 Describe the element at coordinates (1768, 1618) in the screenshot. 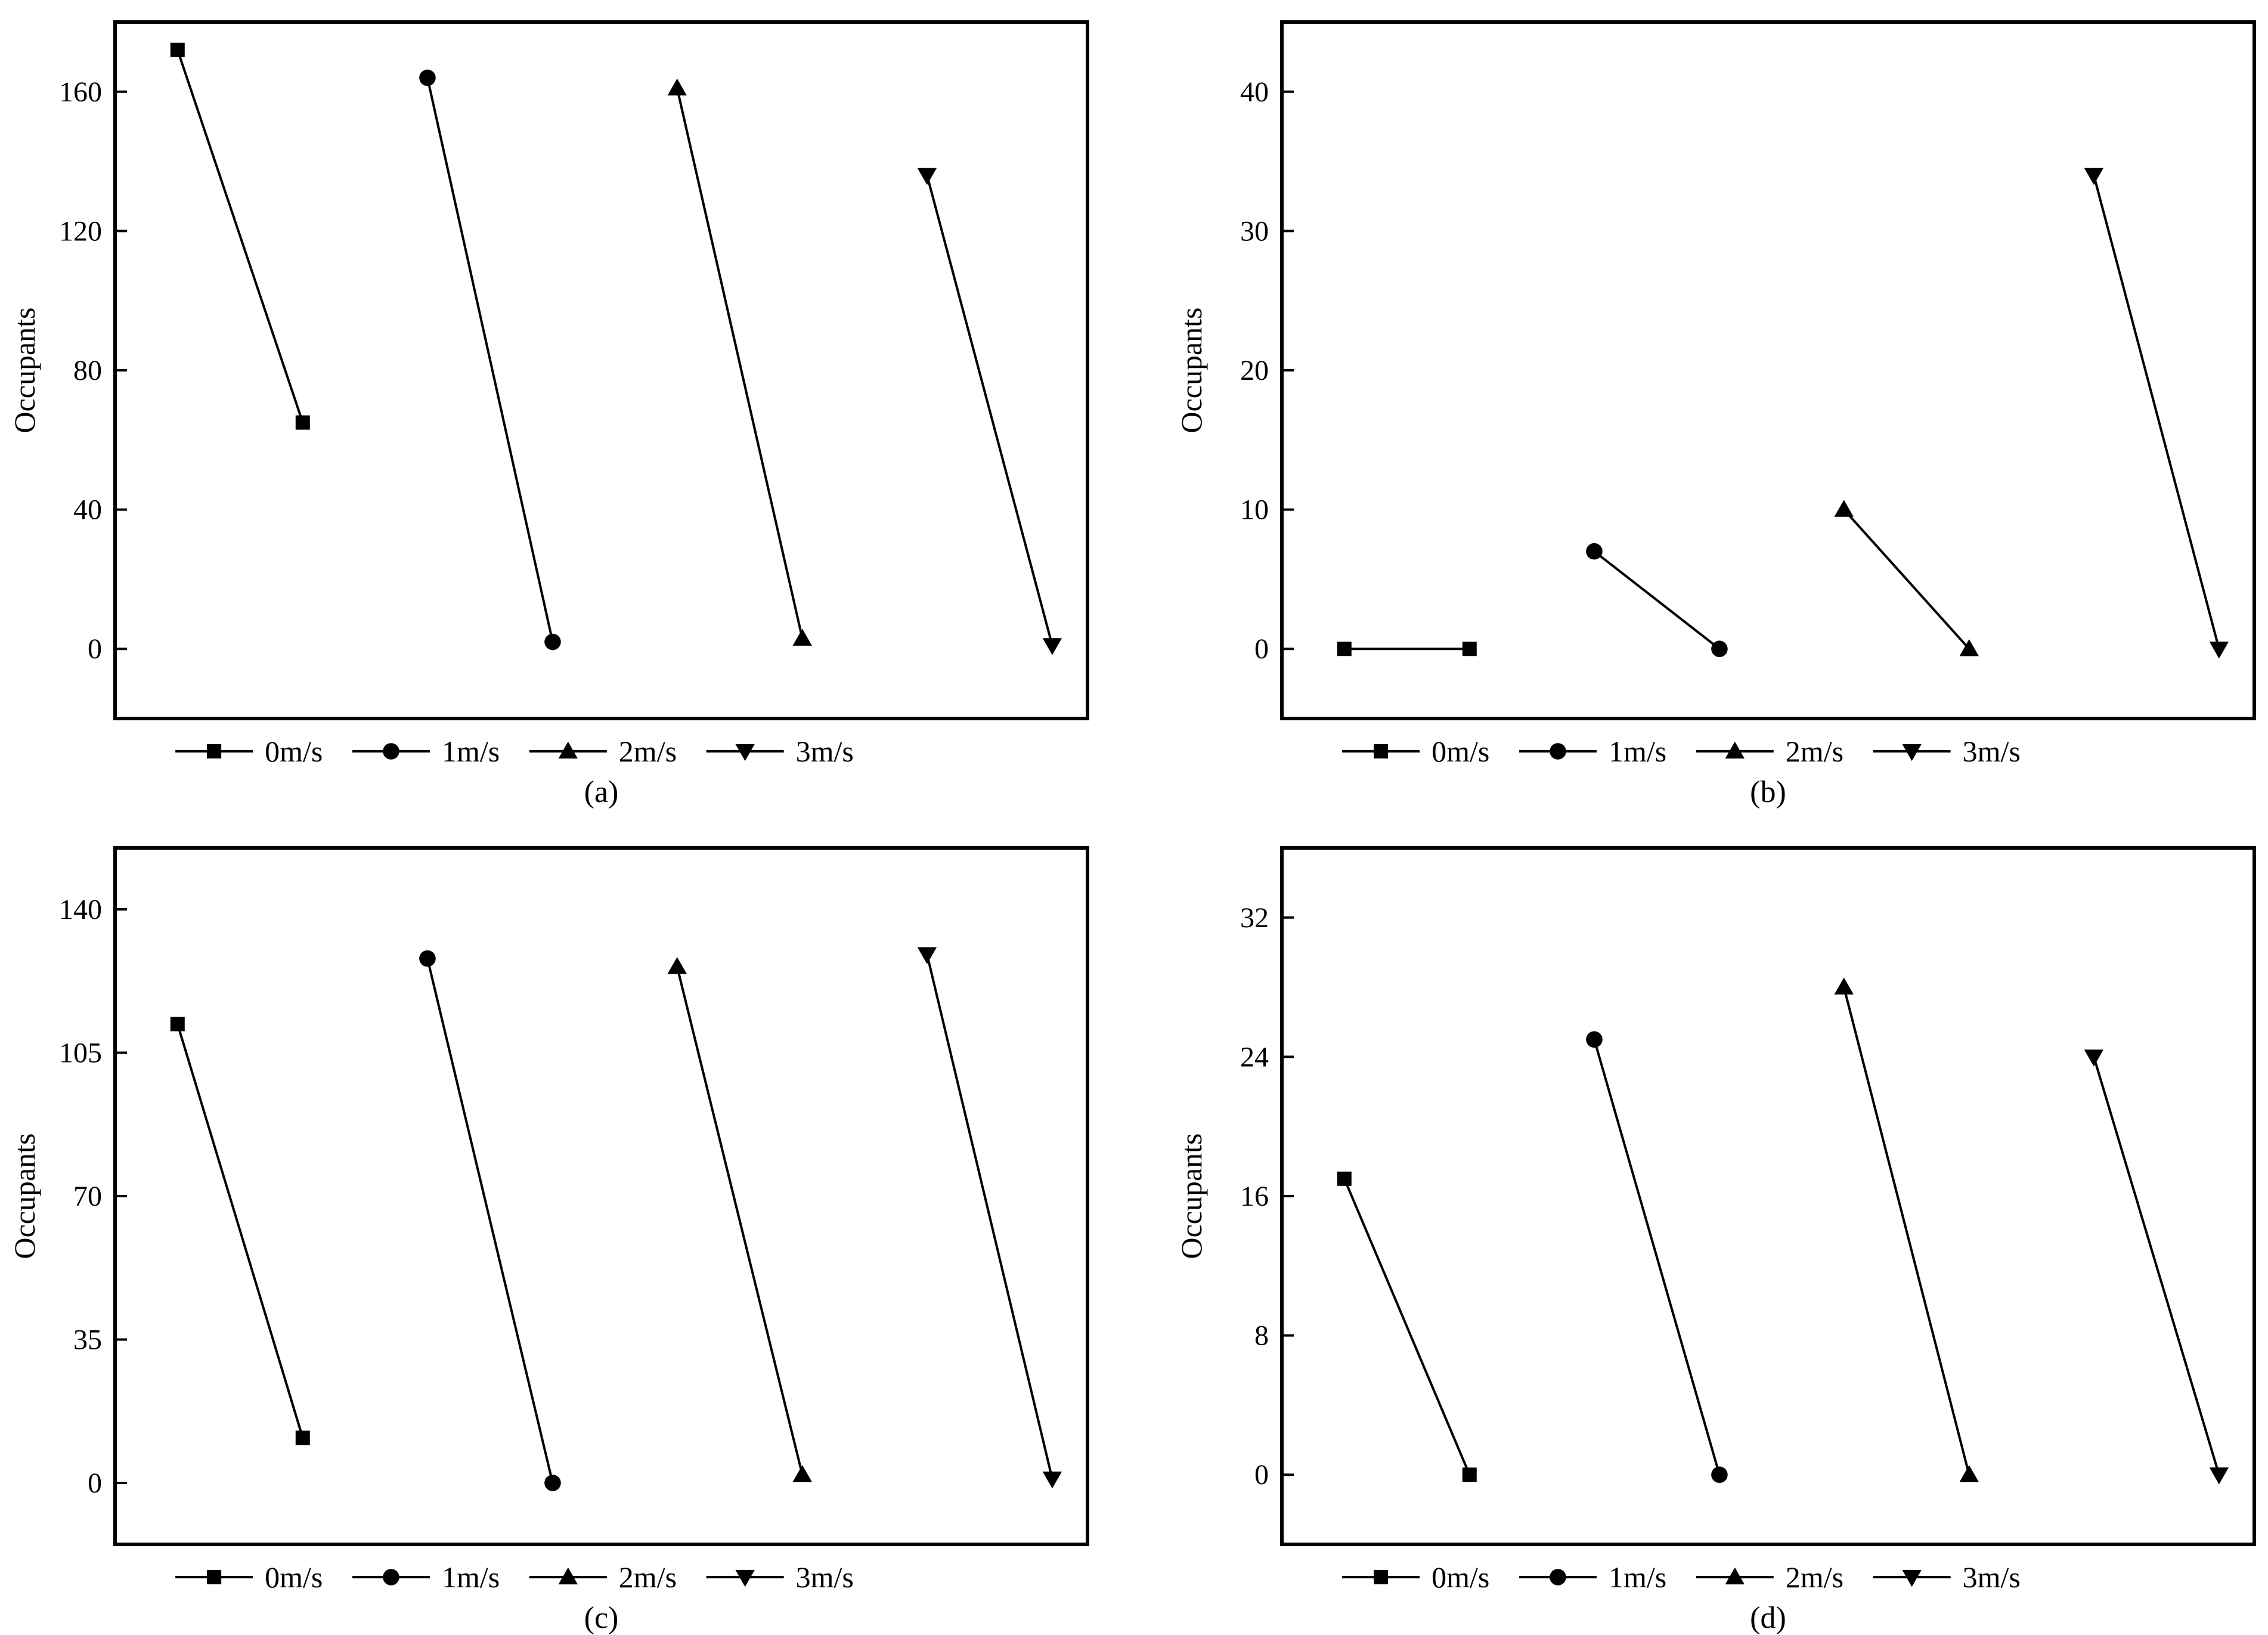

I see `panel-caption: (d)` at that location.